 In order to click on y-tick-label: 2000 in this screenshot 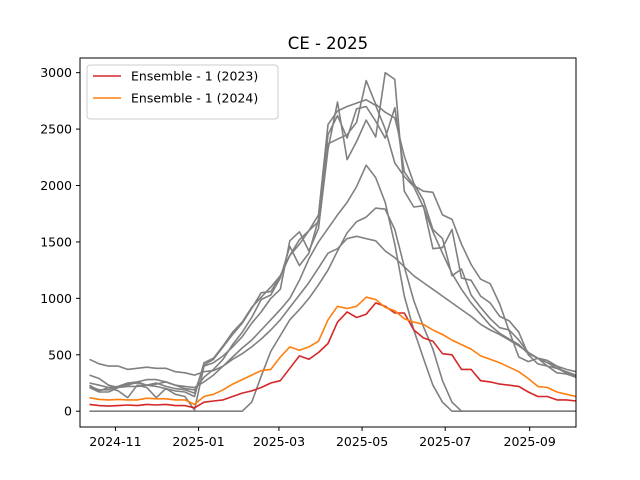, I will do `click(56, 185)`.